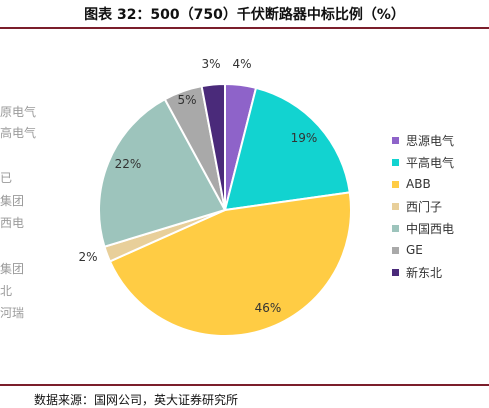 The image size is (489, 408). What do you see at coordinates (430, 140) in the screenshot?
I see `legend-label: 思源电气` at bounding box center [430, 140].